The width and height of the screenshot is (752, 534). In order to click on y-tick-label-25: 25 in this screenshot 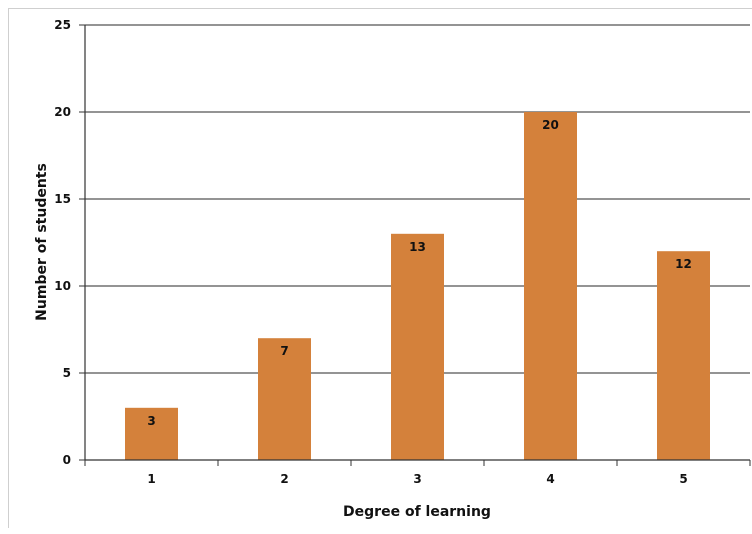, I will do `click(62, 25)`.